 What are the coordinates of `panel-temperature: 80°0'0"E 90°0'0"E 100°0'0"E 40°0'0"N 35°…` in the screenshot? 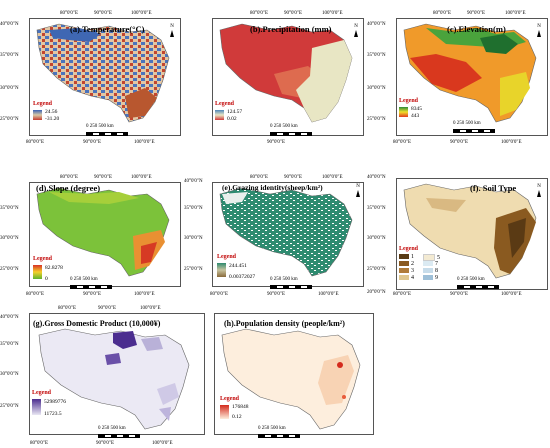 It's located at (91, 74).